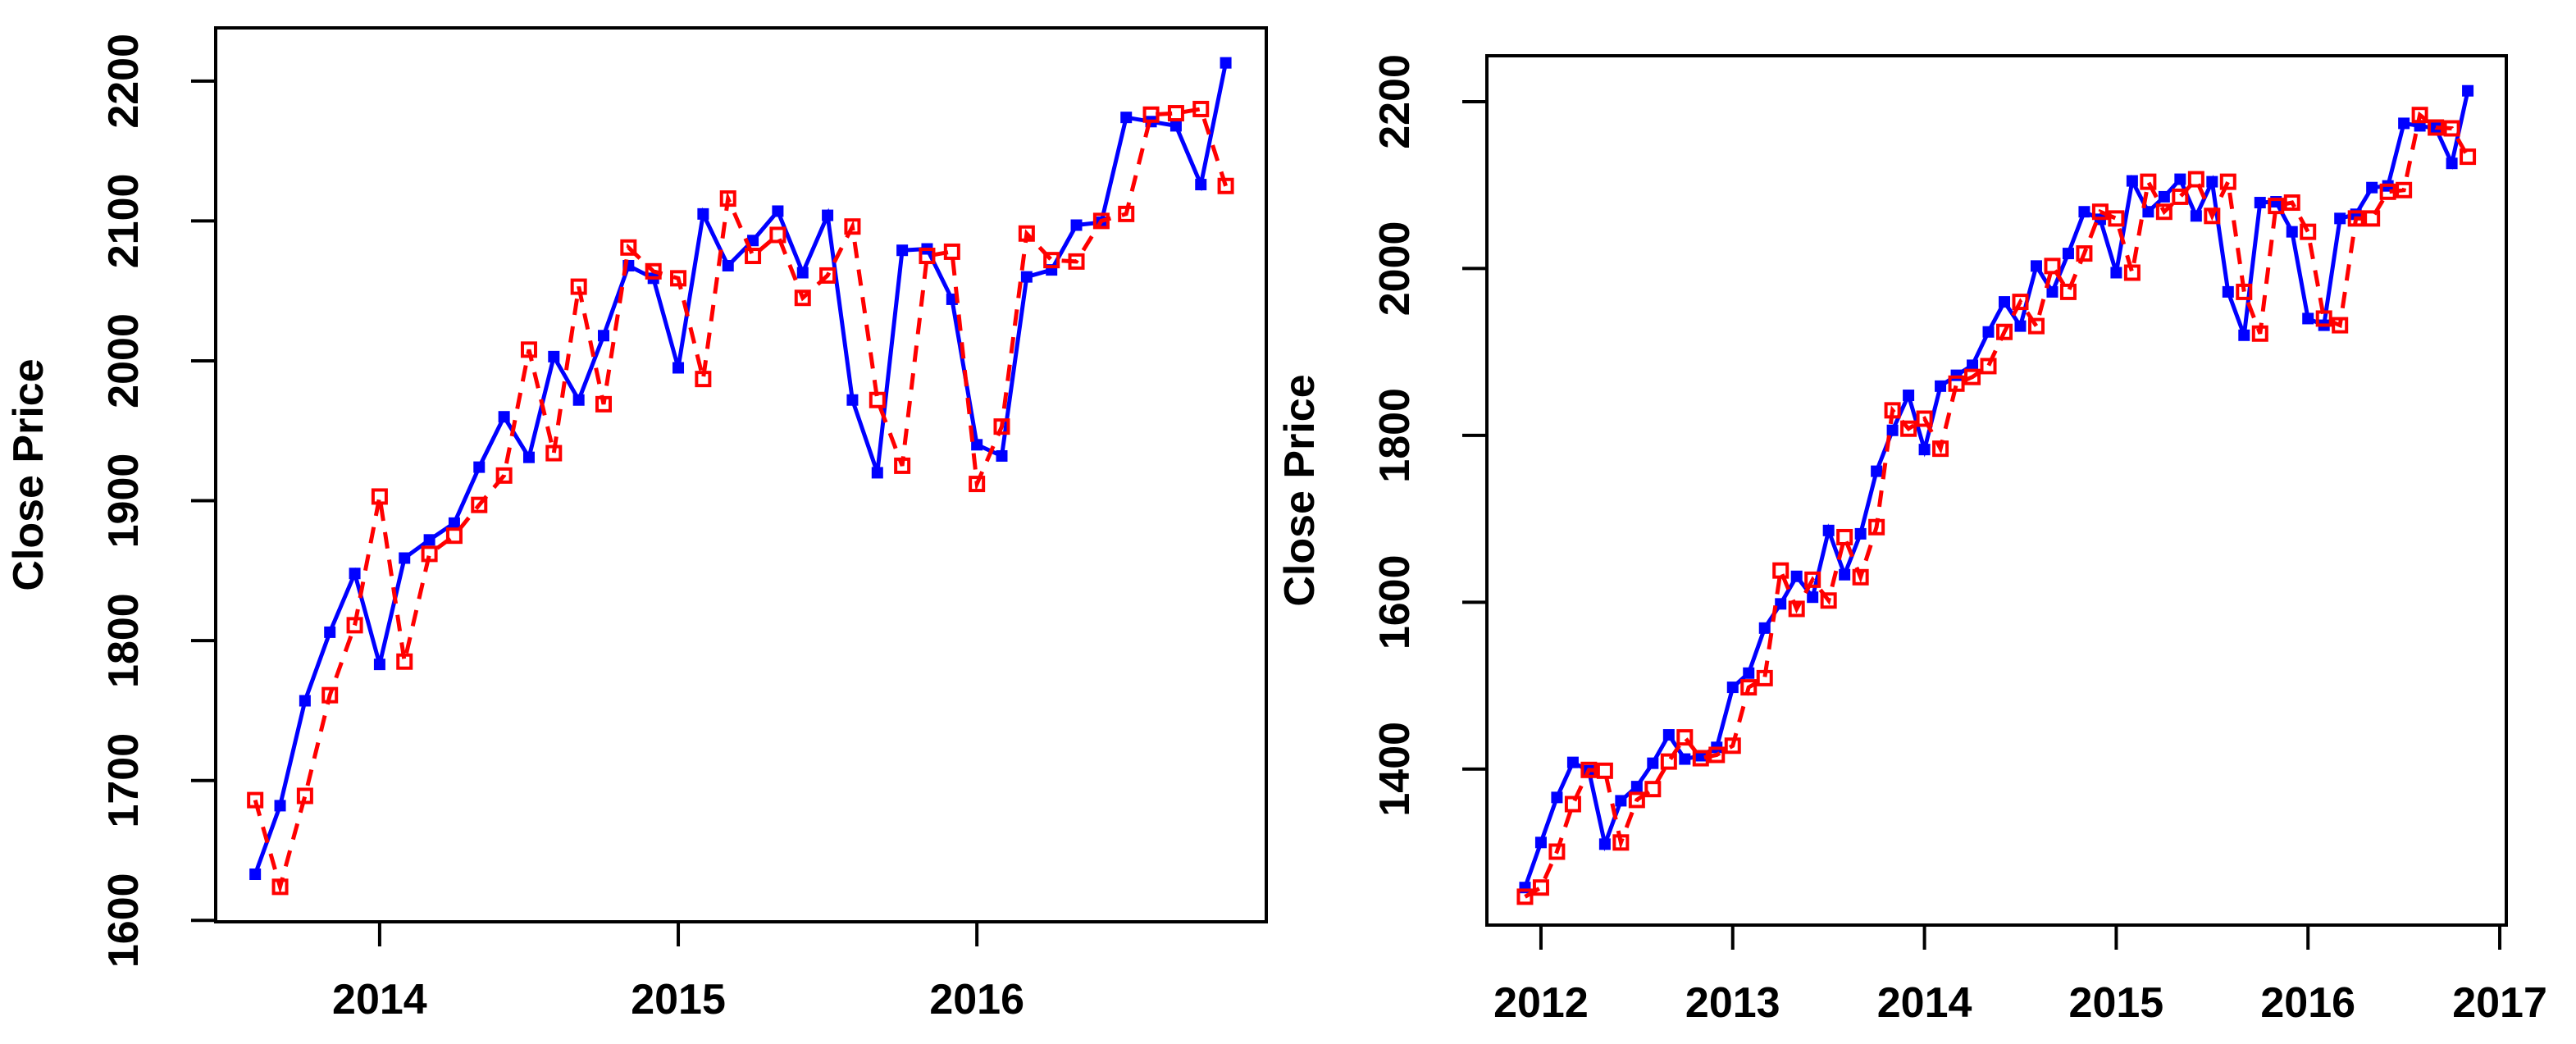  I want to click on y-axis-tick-label: 2100, so click(124, 221).